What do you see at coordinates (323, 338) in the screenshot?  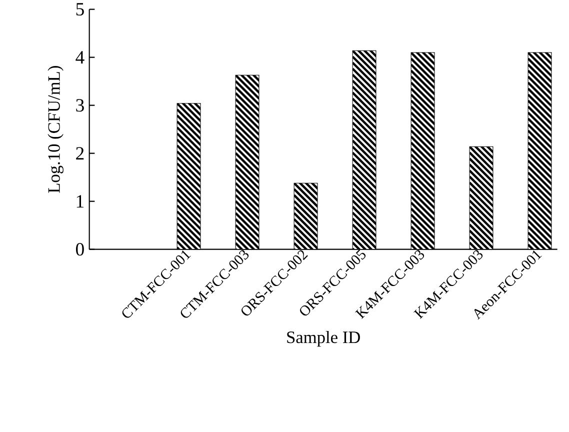 I see `x-axis-title: Sample ID` at bounding box center [323, 338].